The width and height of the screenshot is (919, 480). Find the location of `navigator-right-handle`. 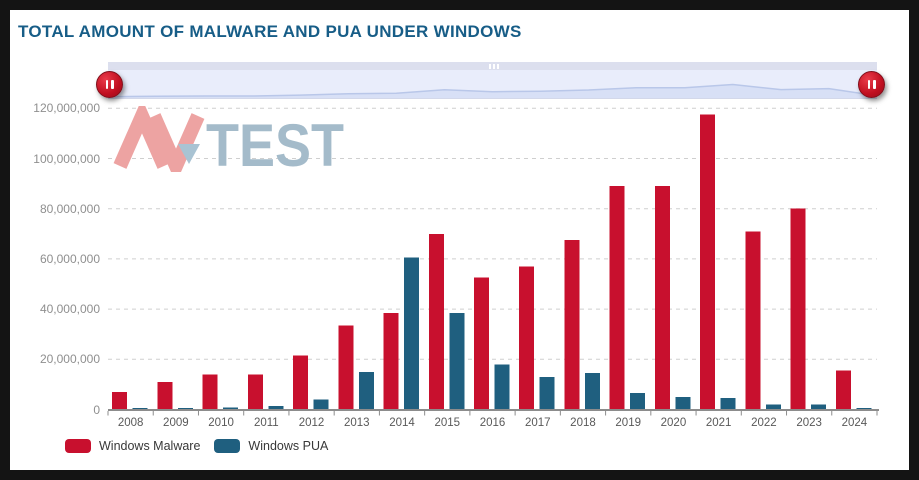

navigator-right-handle is located at coordinates (871, 84).